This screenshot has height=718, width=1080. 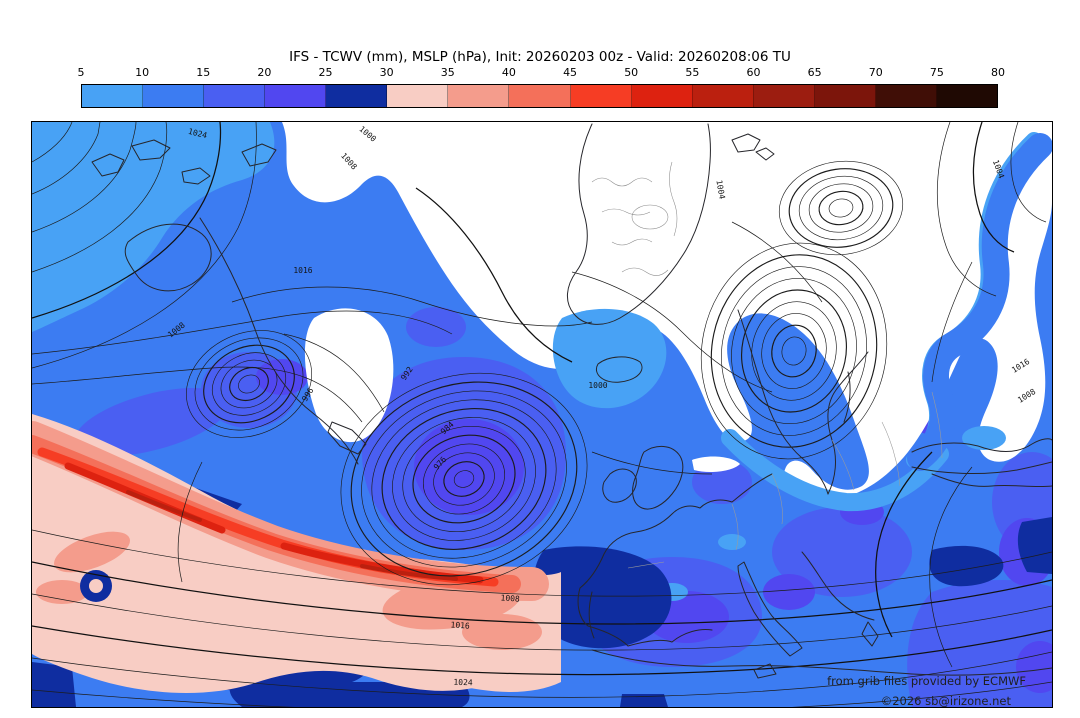 I want to click on colorbar-tick-label: 35, so click(x=447, y=72).